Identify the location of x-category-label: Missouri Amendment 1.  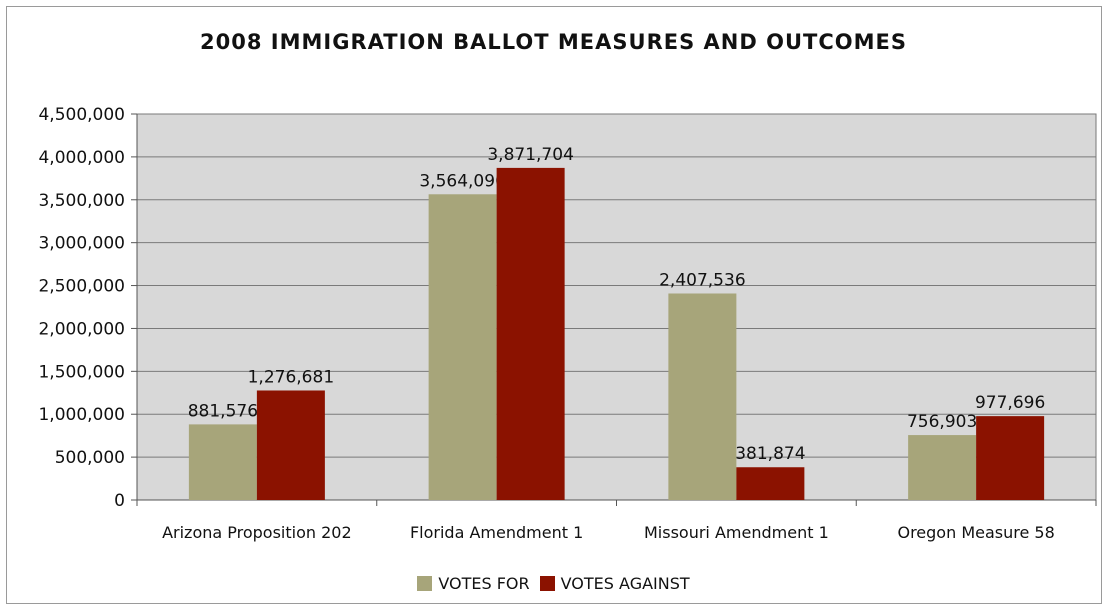
(736, 532).